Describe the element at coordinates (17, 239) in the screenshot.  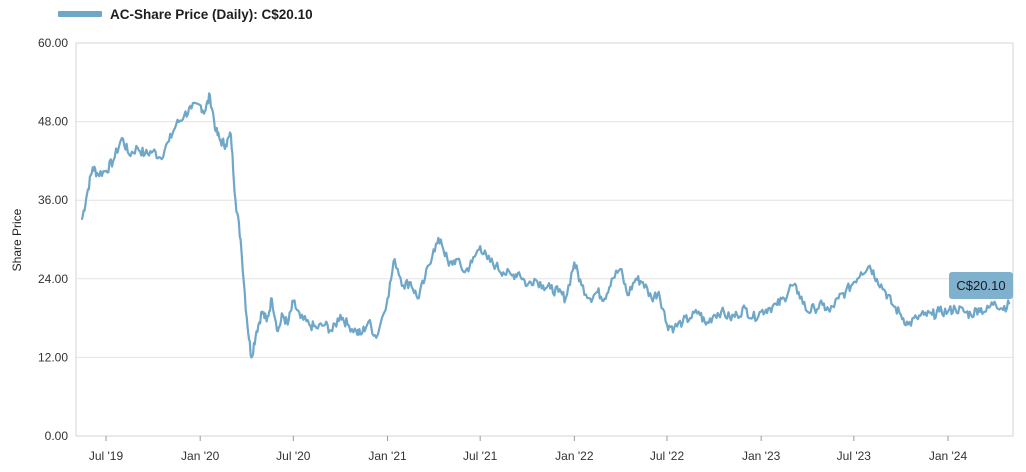
I see `y-axis-label: Share Price` at that location.